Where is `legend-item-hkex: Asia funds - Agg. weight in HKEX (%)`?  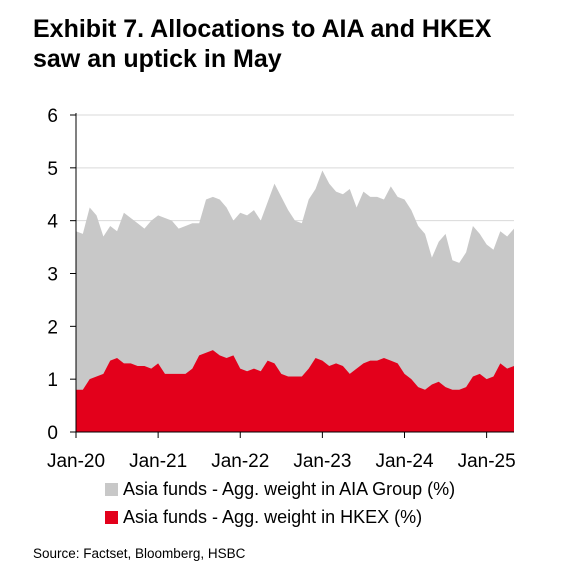
legend-item-hkex: Asia funds - Agg. weight in HKEX (%) is located at coordinates (263, 517).